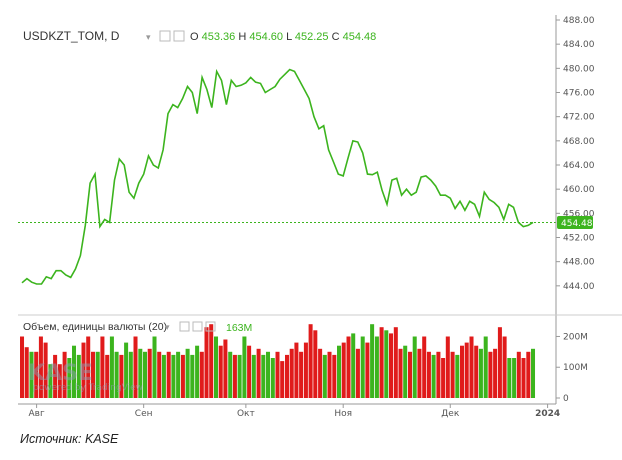  Describe the element at coordinates (165, 36) in the screenshot. I see `eye-icon` at that location.